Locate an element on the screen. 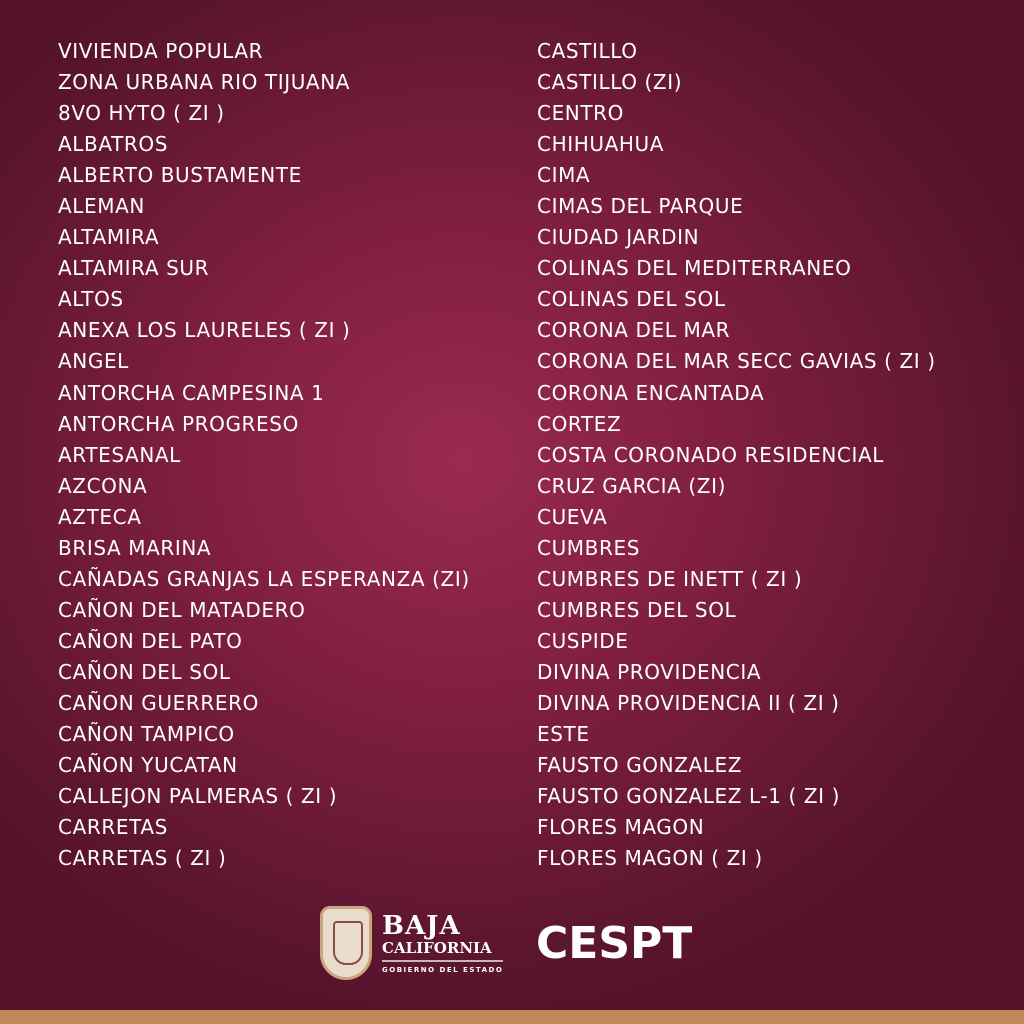 The width and height of the screenshot is (1024, 1024). list-item: DIVINA PROVIDENCIA II ( ZI ) is located at coordinates (688, 702).